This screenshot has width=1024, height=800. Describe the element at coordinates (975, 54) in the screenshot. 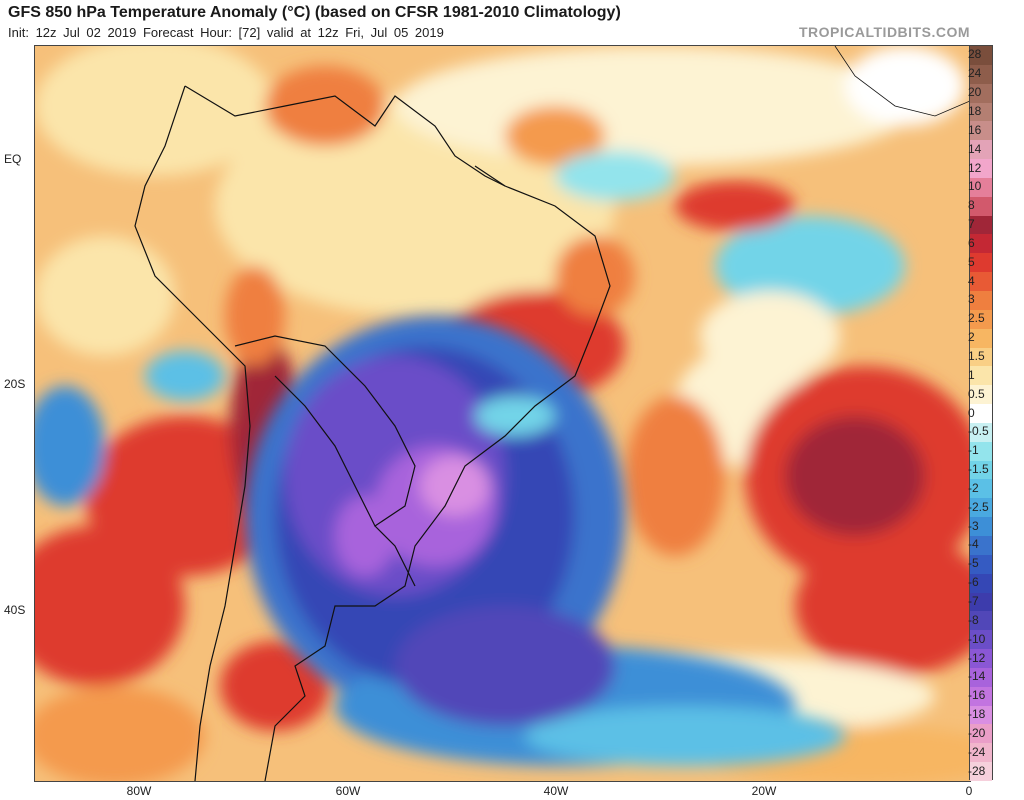

I see `colorbar-label: 28` at that location.